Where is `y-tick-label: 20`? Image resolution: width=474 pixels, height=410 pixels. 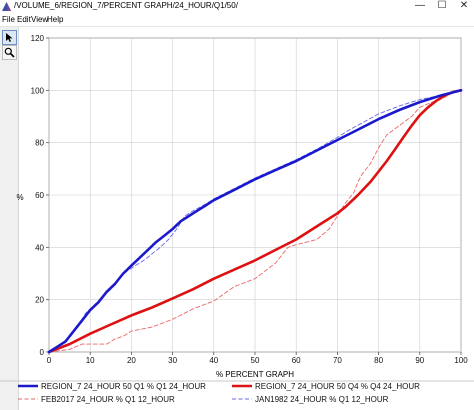 y-tick-label: 20 is located at coordinates (39, 300).